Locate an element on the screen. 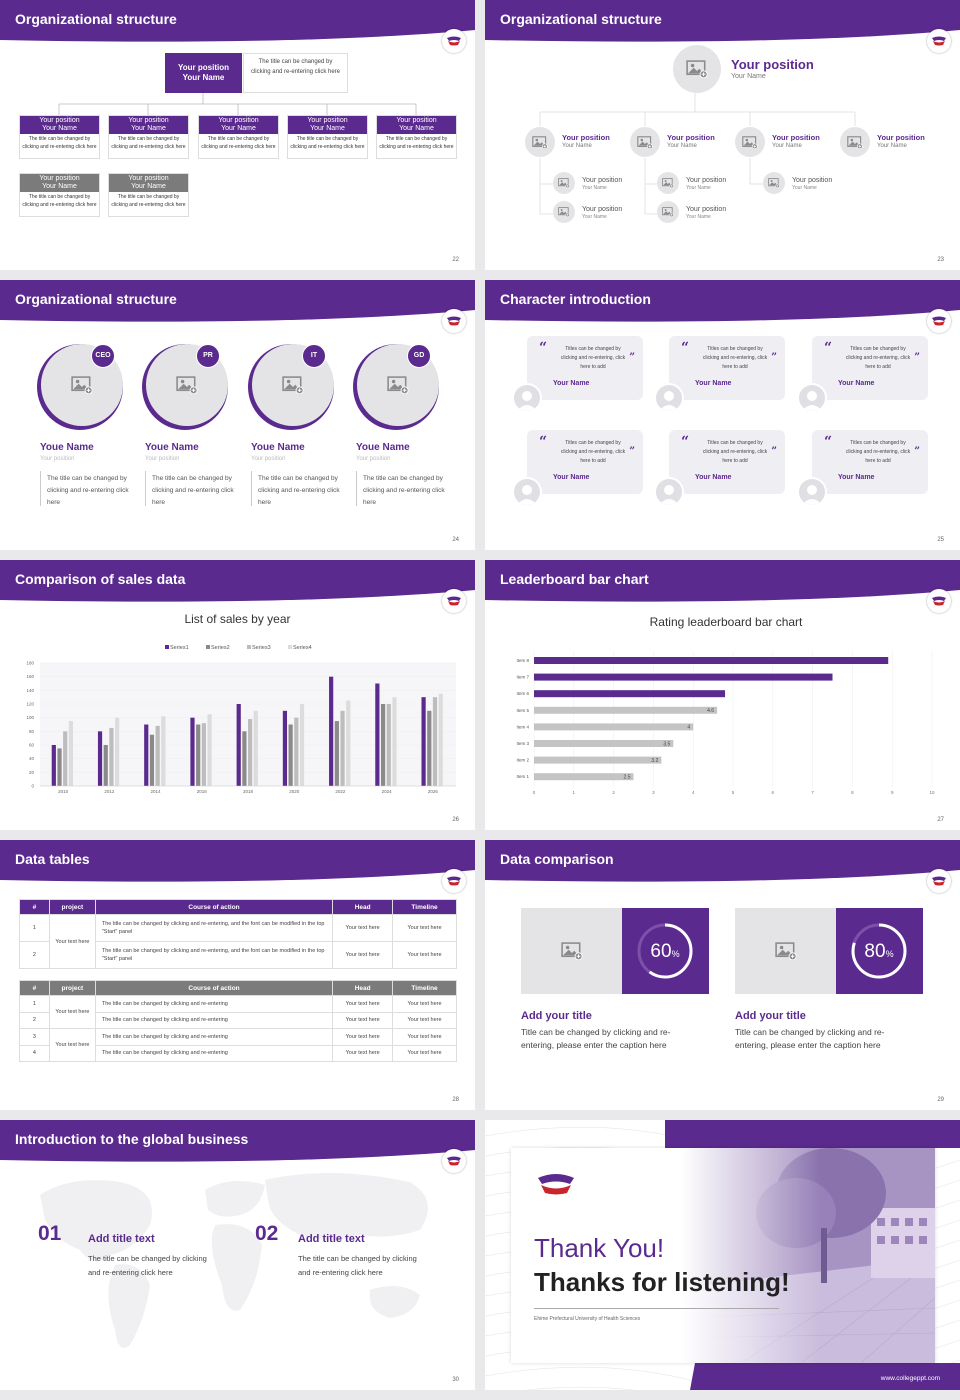  y-tick-label: 120 is located at coordinates (30, 704).